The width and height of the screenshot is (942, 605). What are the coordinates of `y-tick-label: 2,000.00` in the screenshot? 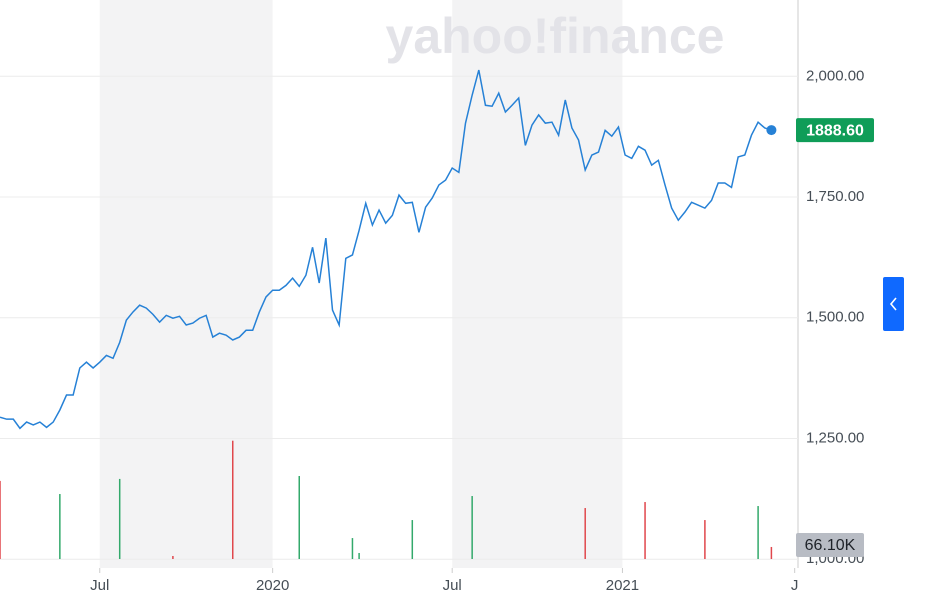 It's located at (835, 75).